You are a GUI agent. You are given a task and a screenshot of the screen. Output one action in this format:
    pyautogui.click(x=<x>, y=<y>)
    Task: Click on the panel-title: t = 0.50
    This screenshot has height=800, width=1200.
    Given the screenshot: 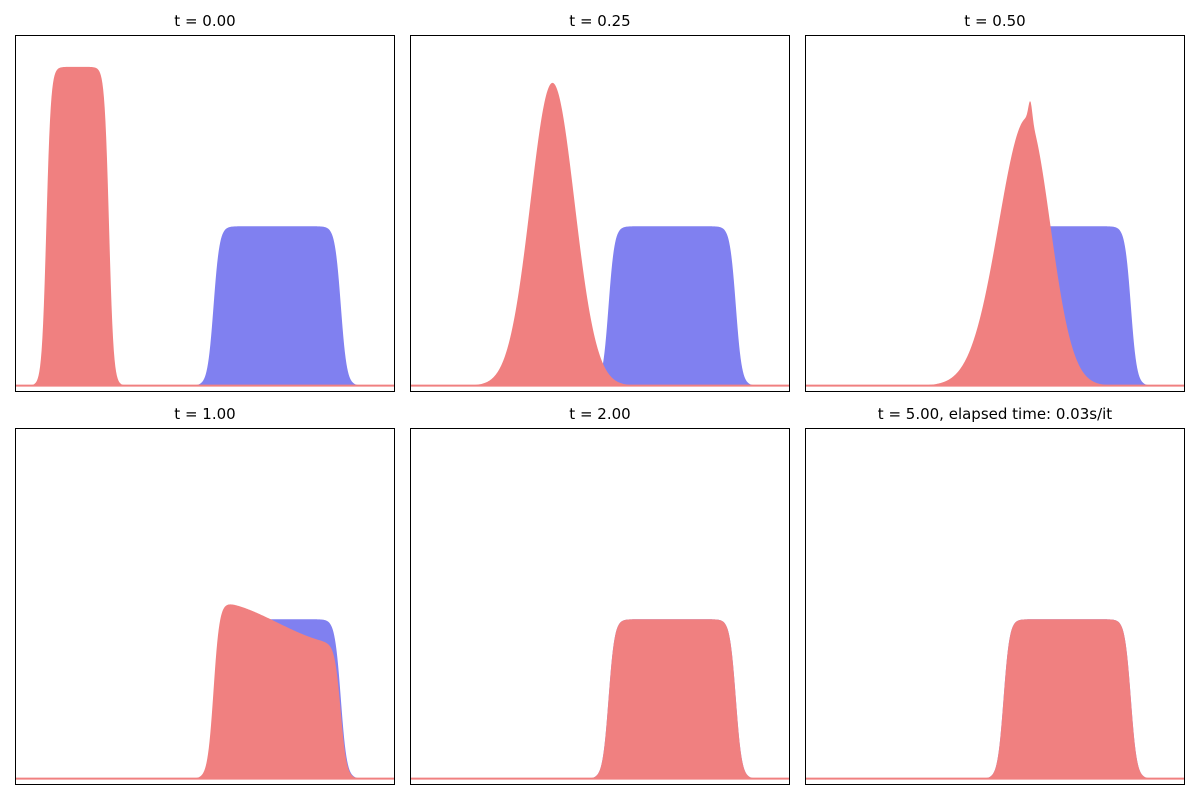 What is the action you would take?
    pyautogui.click(x=995, y=21)
    